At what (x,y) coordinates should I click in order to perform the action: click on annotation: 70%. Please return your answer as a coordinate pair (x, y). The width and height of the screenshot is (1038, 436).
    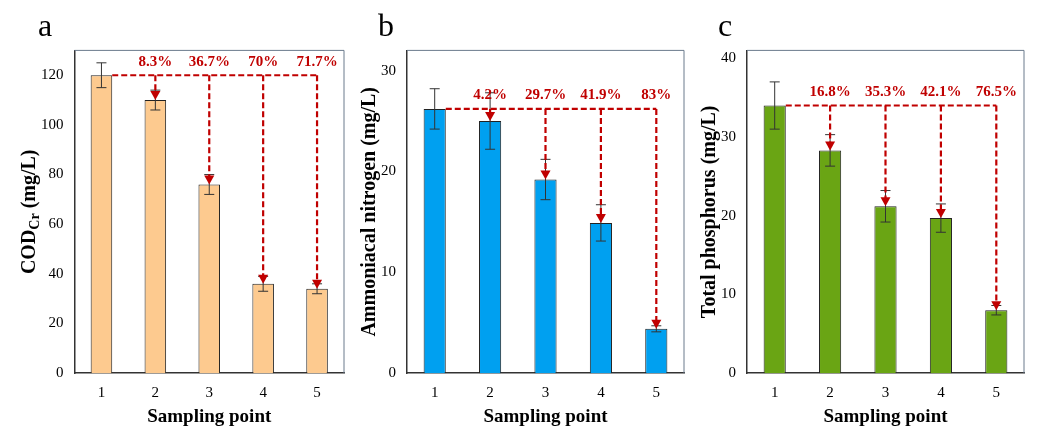
    Looking at the image, I should click on (263, 60).